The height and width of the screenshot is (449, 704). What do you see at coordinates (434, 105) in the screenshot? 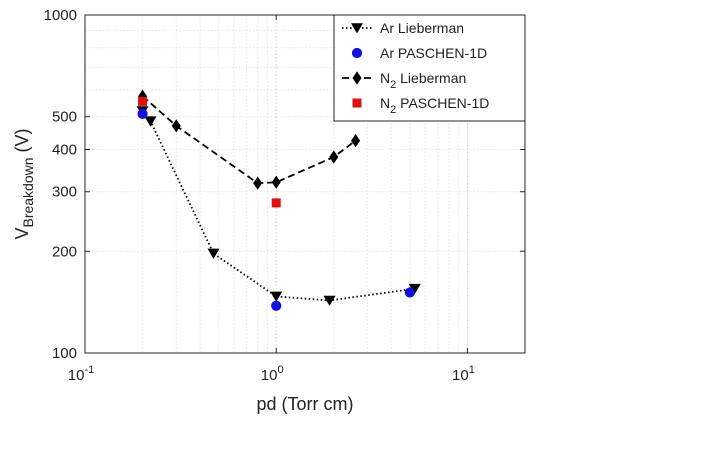
I see `legend-label: N2 PASCHEN-1D` at bounding box center [434, 105].